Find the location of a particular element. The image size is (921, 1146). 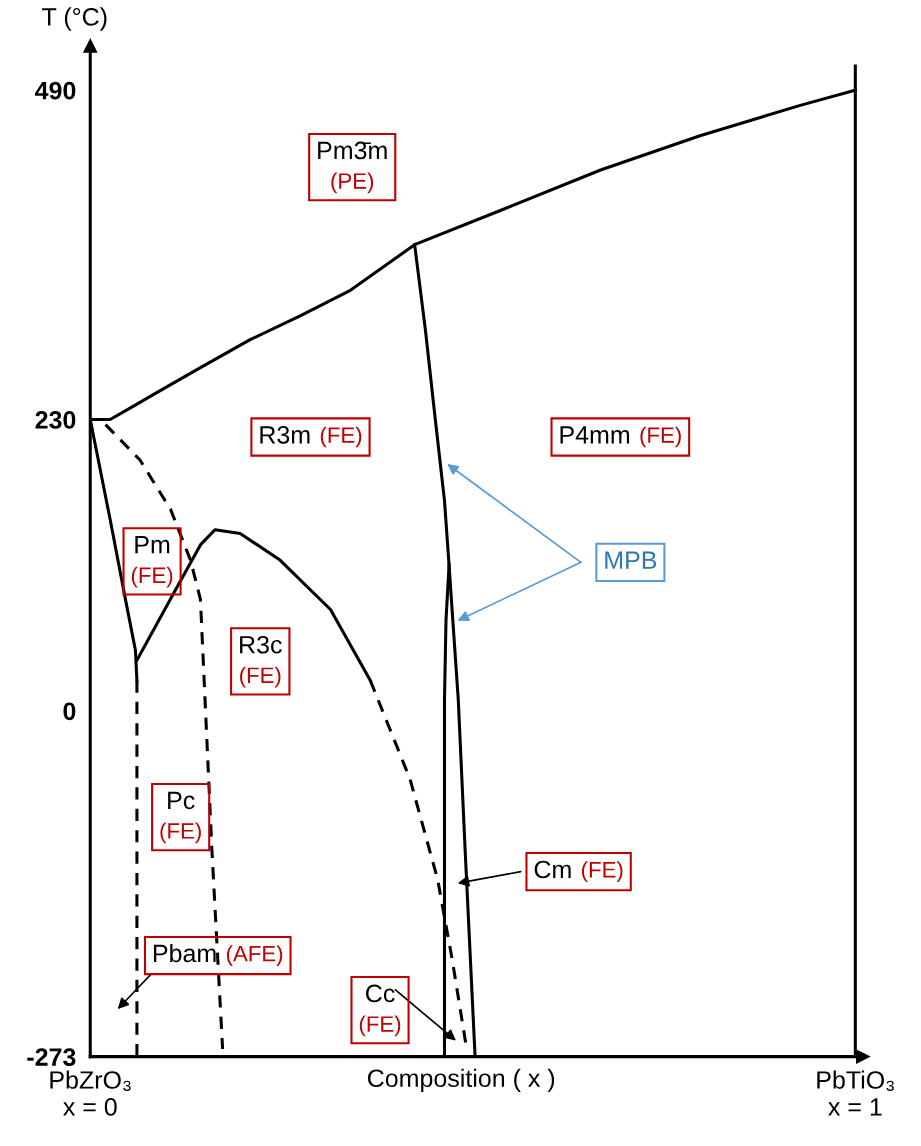

annotation: (AFE) is located at coordinates (254, 955).